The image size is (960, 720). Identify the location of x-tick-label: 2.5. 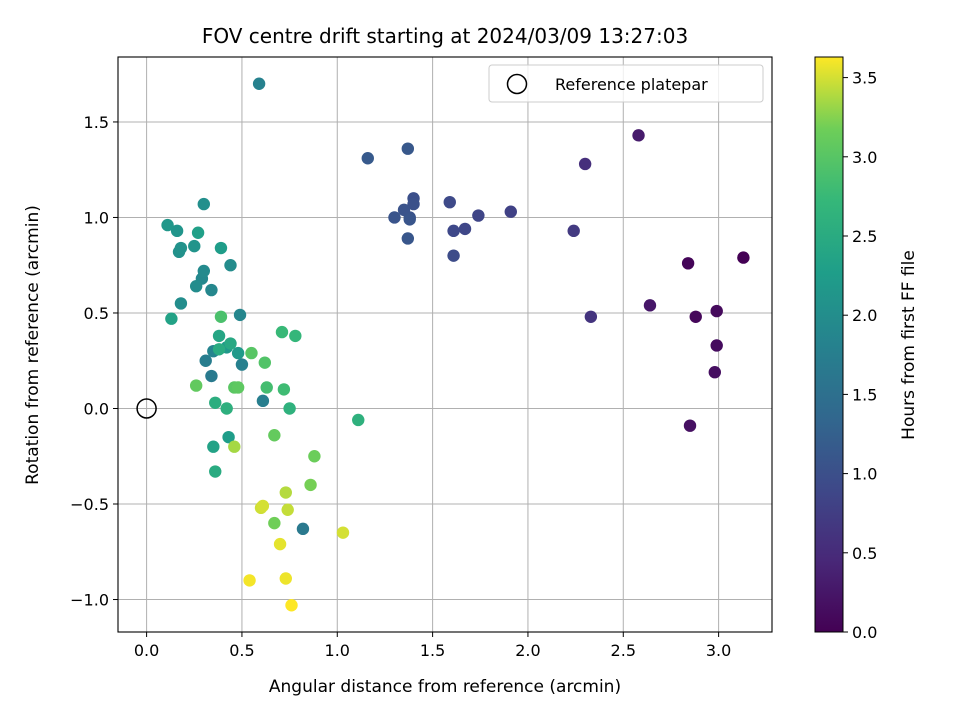
(623, 650).